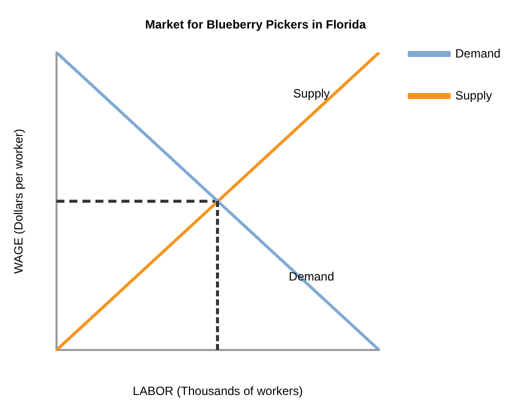 This screenshot has height=417, width=517. What do you see at coordinates (473, 95) in the screenshot?
I see `legend-label: Supply` at bounding box center [473, 95].